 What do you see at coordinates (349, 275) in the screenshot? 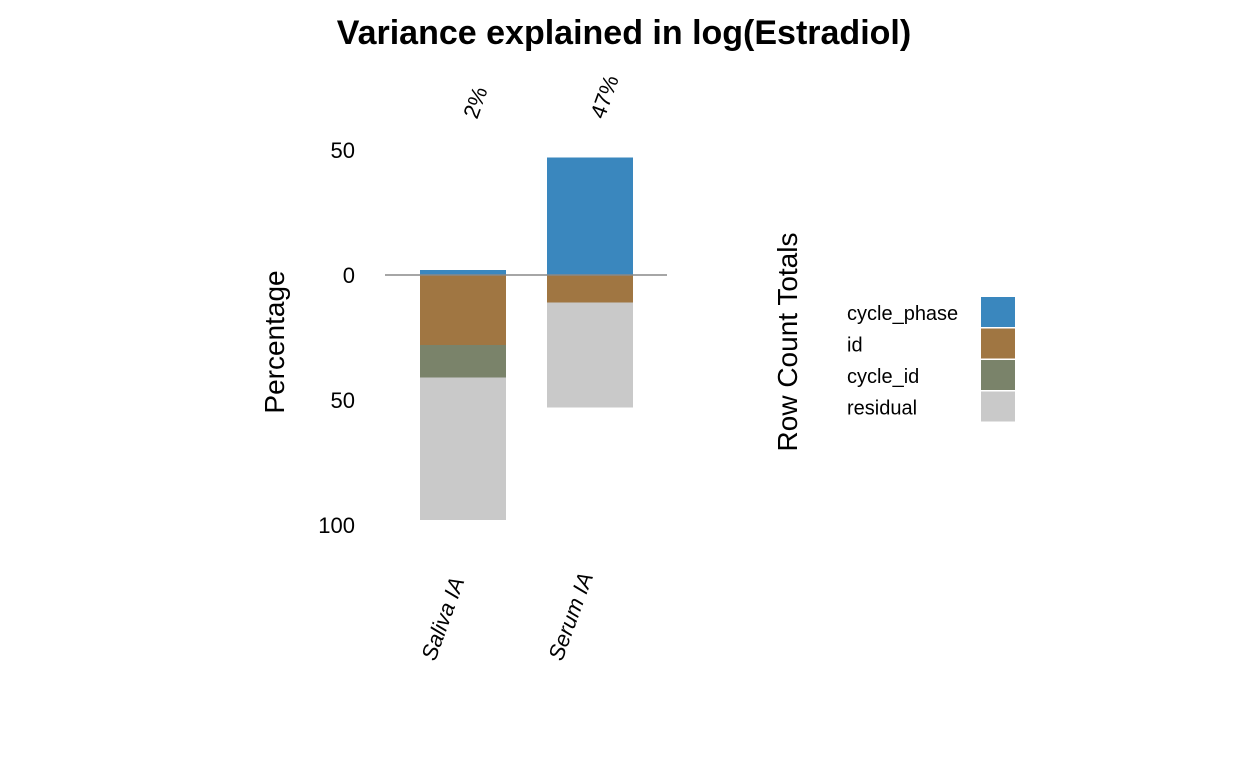
I see `y-tick-label: 0` at bounding box center [349, 275].